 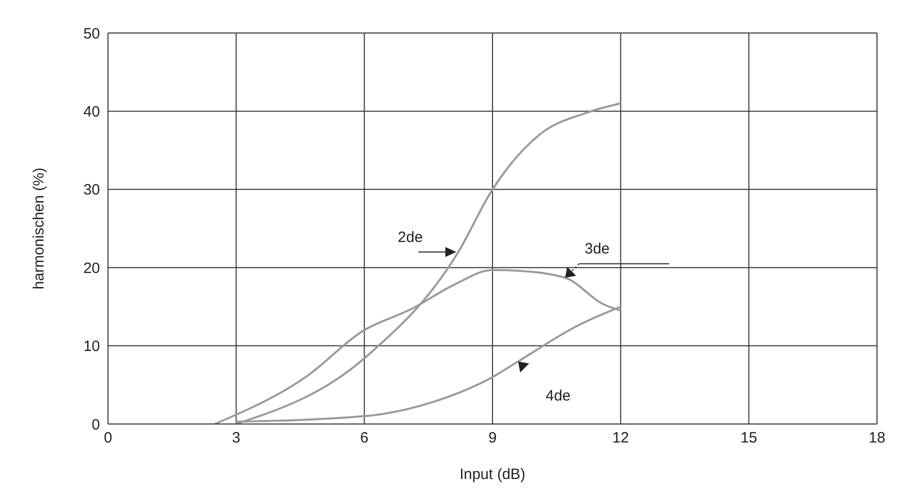 What do you see at coordinates (91, 190) in the screenshot?
I see `y-tick-label: 30` at bounding box center [91, 190].